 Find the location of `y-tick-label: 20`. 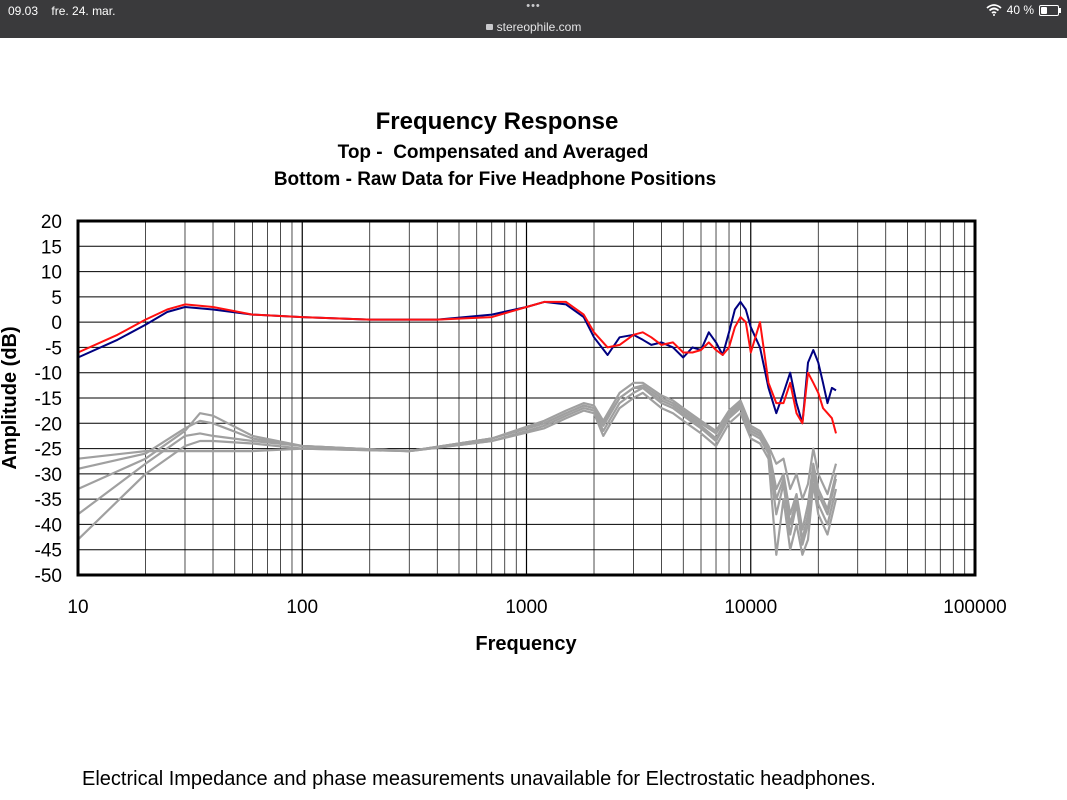

y-tick-label: 20 is located at coordinates (51, 222).